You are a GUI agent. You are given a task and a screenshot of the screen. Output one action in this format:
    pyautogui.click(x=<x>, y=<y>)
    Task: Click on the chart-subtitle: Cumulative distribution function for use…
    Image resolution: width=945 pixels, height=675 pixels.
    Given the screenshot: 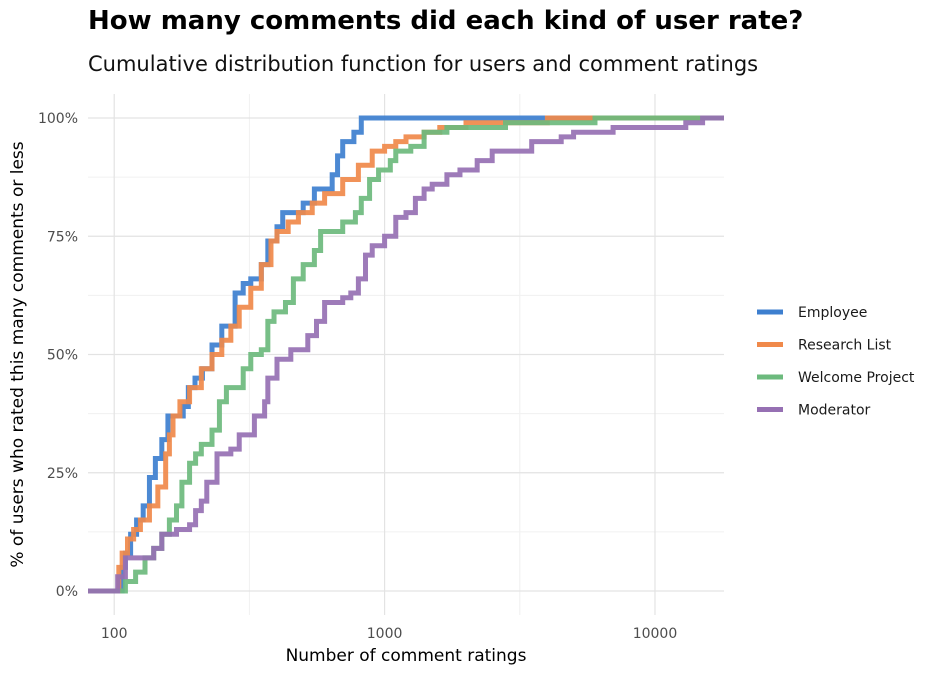 What is the action you would take?
    pyautogui.click(x=423, y=64)
    